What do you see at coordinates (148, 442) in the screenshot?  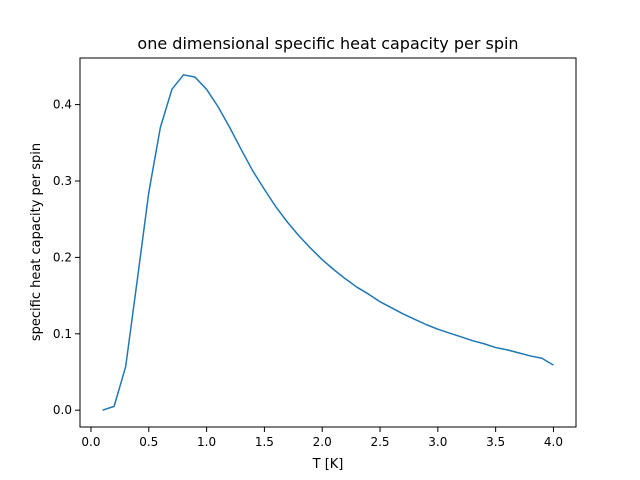 I see `x-tick-label: 0.5` at bounding box center [148, 442].